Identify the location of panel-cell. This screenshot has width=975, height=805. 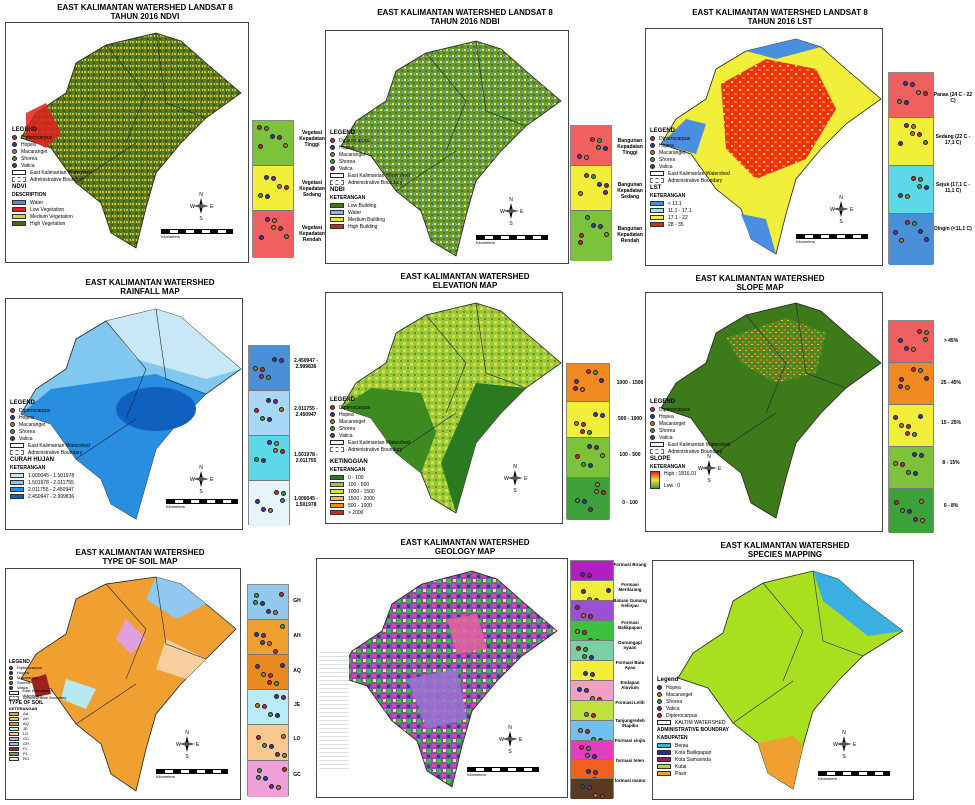
(273, 188).